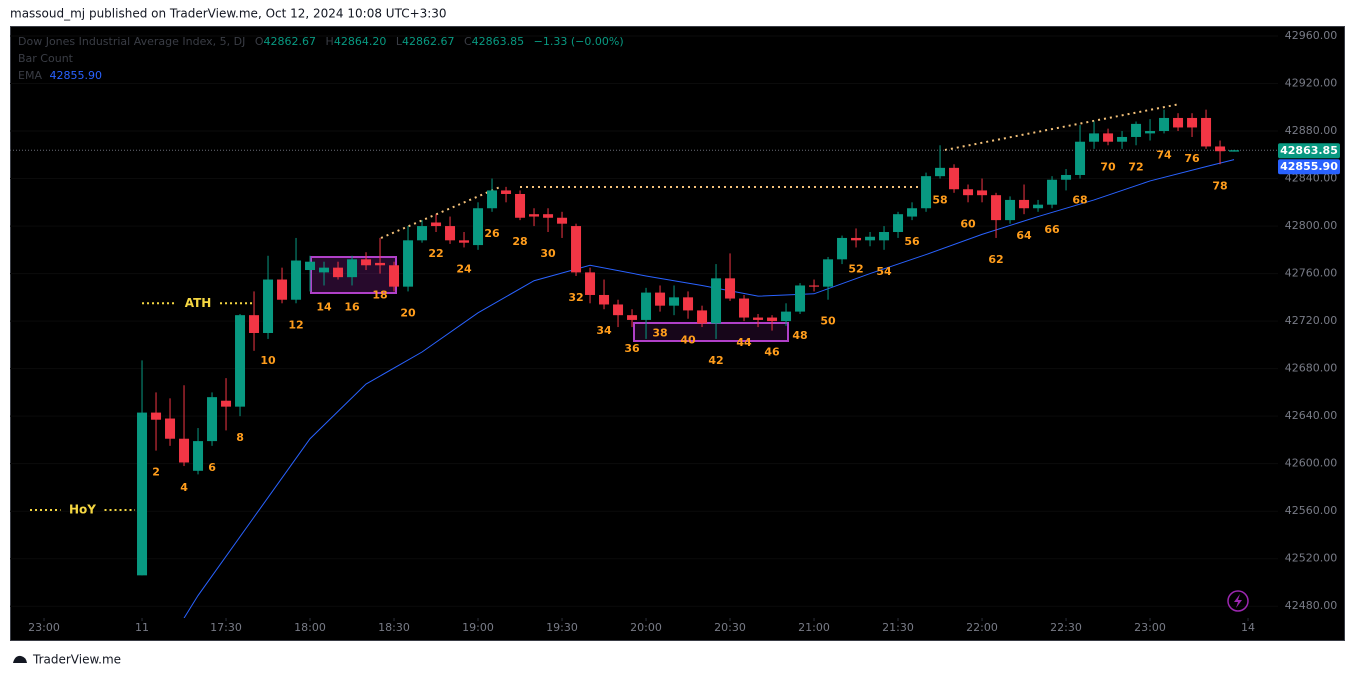 This screenshot has height=677, width=1355. I want to click on ema-tag-value: 42855.90, so click(1309, 166).